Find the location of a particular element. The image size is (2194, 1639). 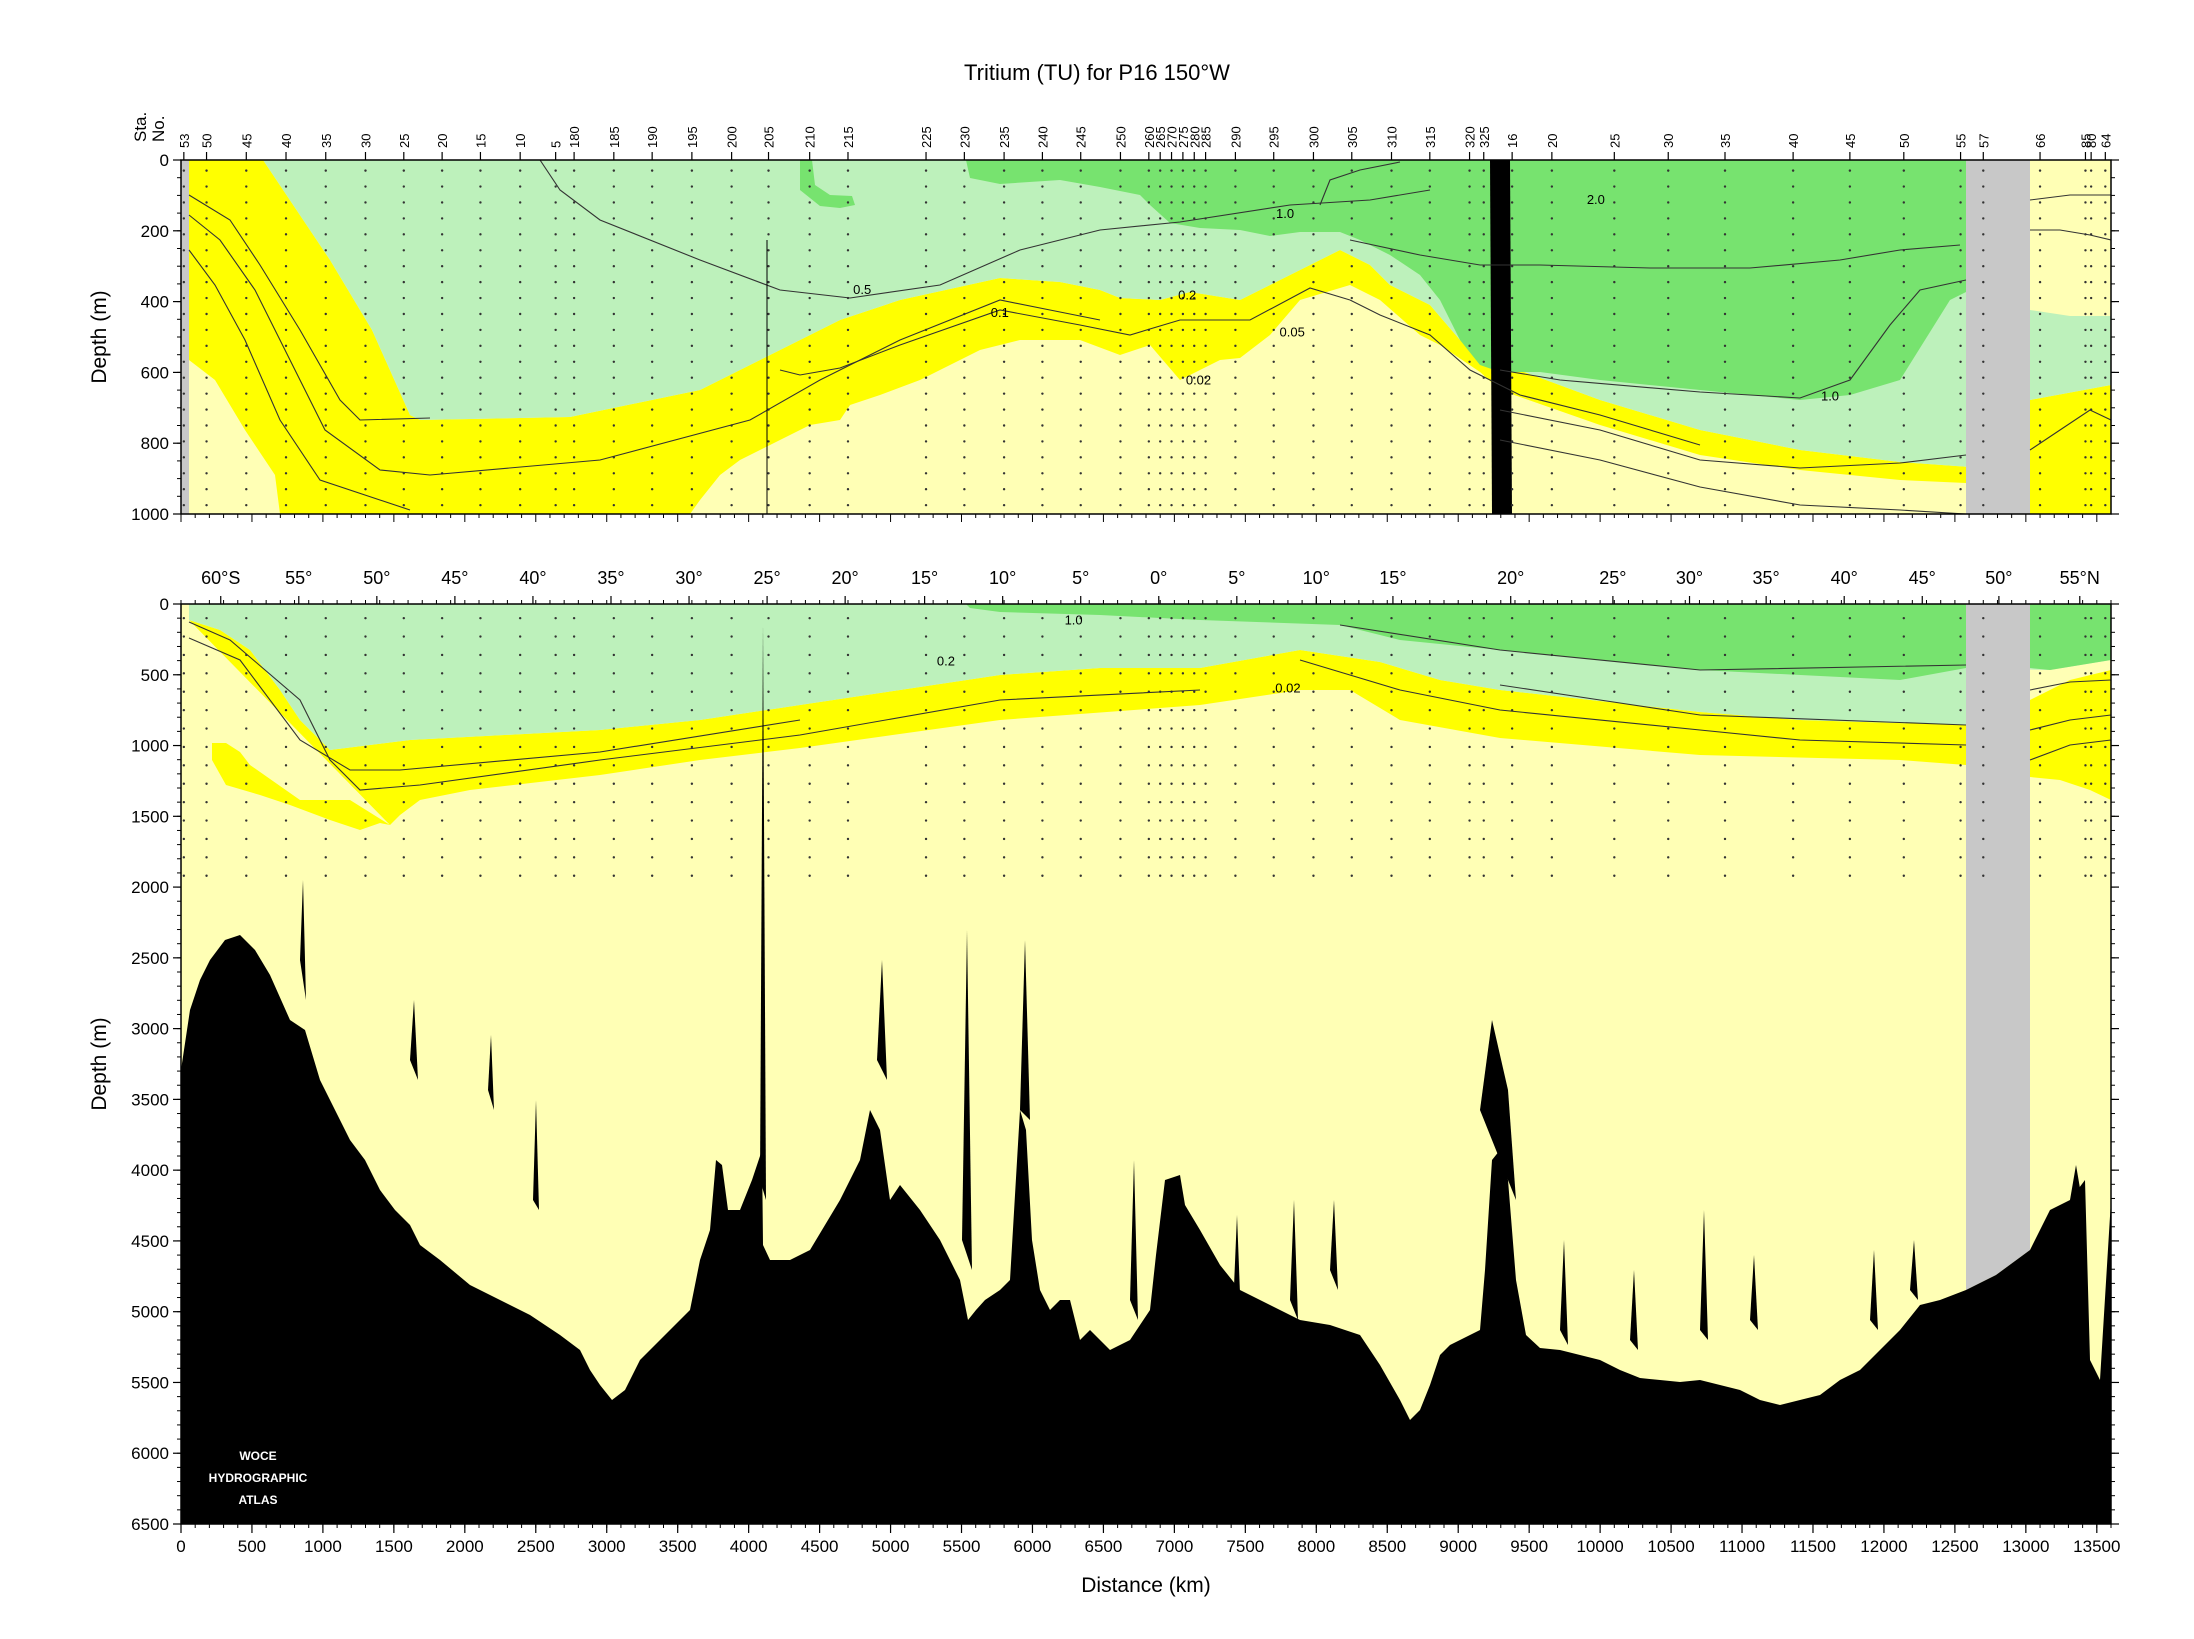

station-label: 80 is located at coordinates (2091, 141).